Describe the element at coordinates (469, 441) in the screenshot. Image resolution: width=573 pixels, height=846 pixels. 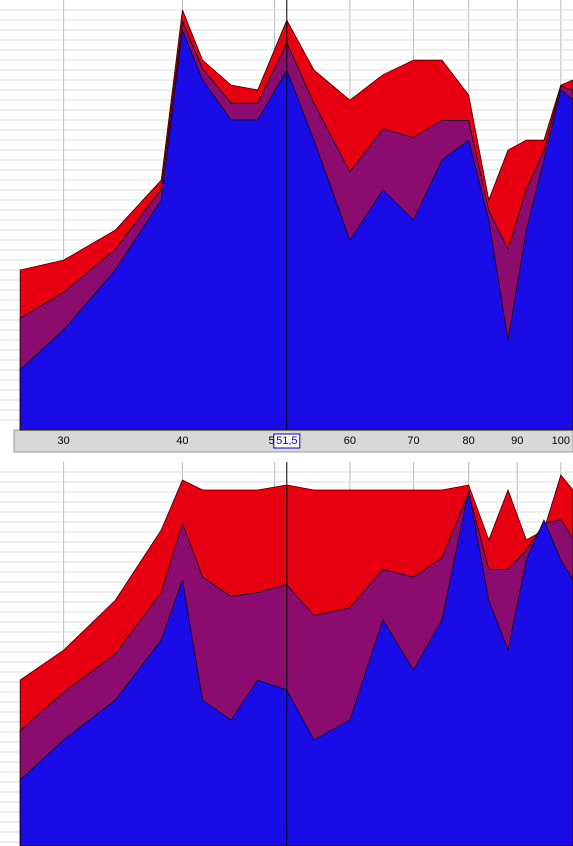
I see `x-tick-label: 80` at that location.